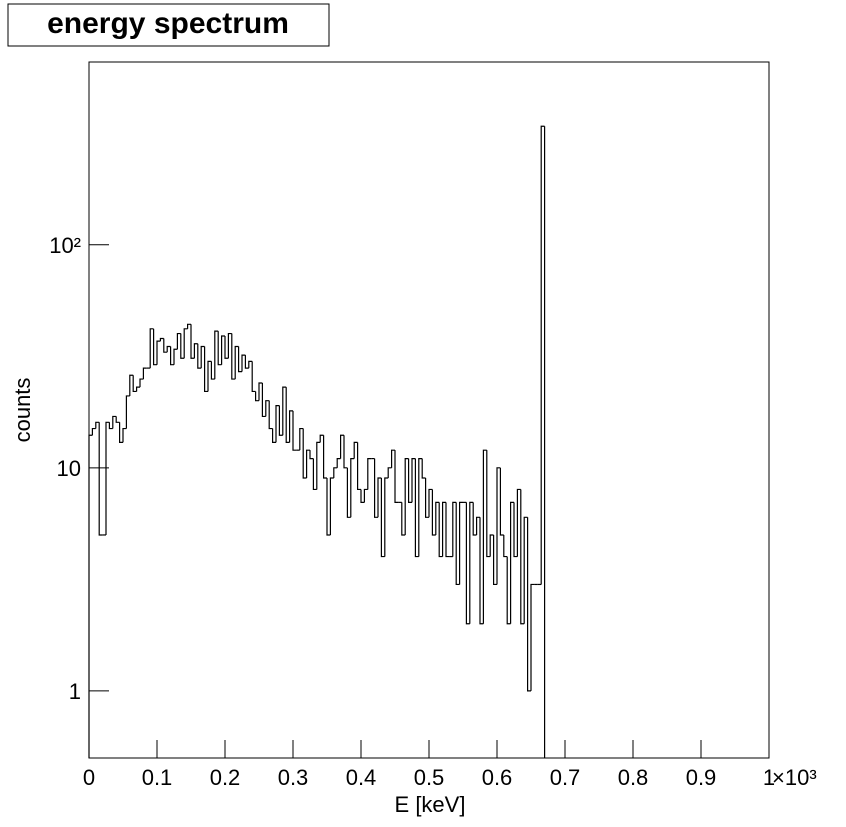 This screenshot has height=827, width=846. Describe the element at coordinates (429, 777) in the screenshot. I see `x-tick-label: 0.5` at that location.